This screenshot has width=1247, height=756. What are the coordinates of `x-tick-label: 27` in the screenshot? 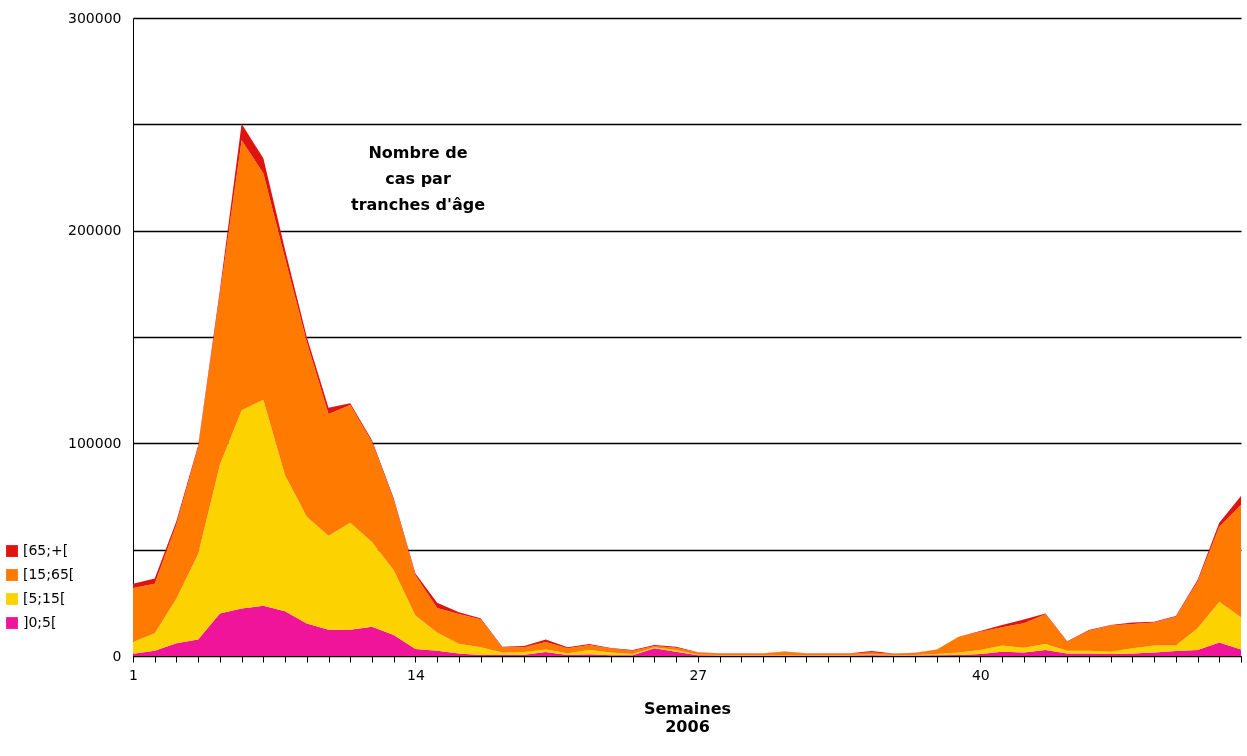 It's located at (698, 674).